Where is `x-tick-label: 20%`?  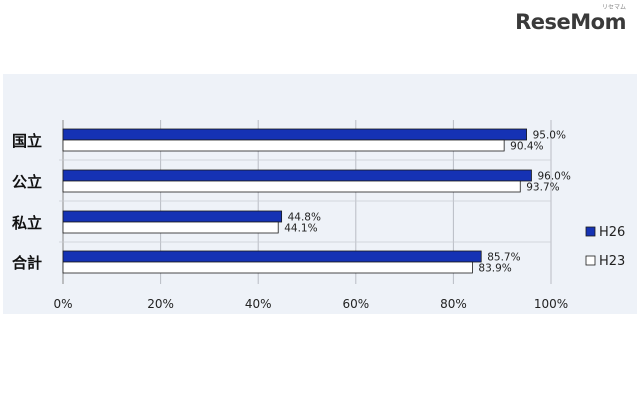 x-tick-label: 20% is located at coordinates (160, 304).